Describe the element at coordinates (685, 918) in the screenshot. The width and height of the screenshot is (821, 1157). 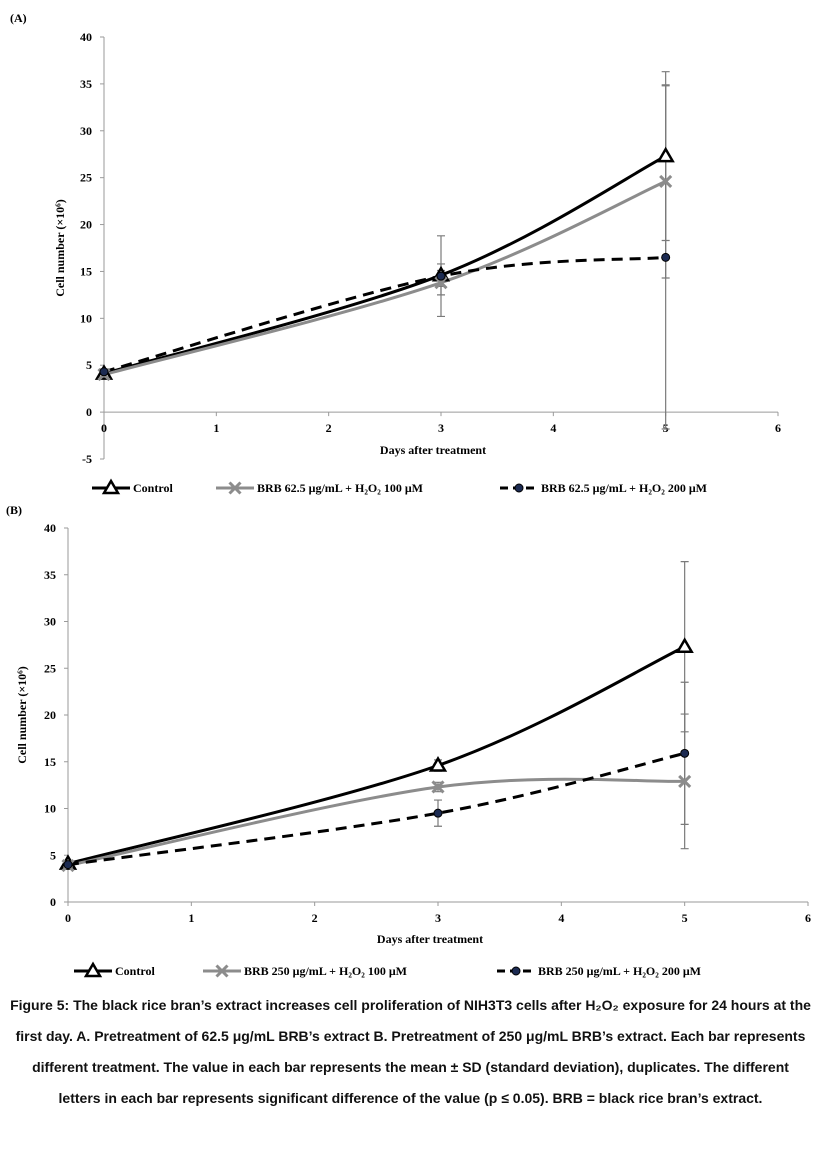
I see `x-tick-label: 5` at that location.